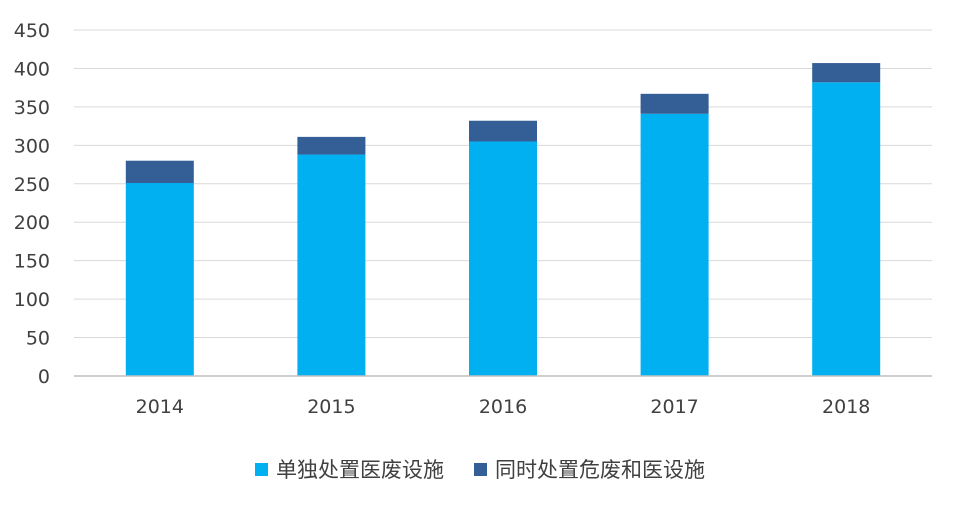  Describe the element at coordinates (600, 470) in the screenshot. I see `legend-label-series-2: 同时处置危废和医设施` at that location.